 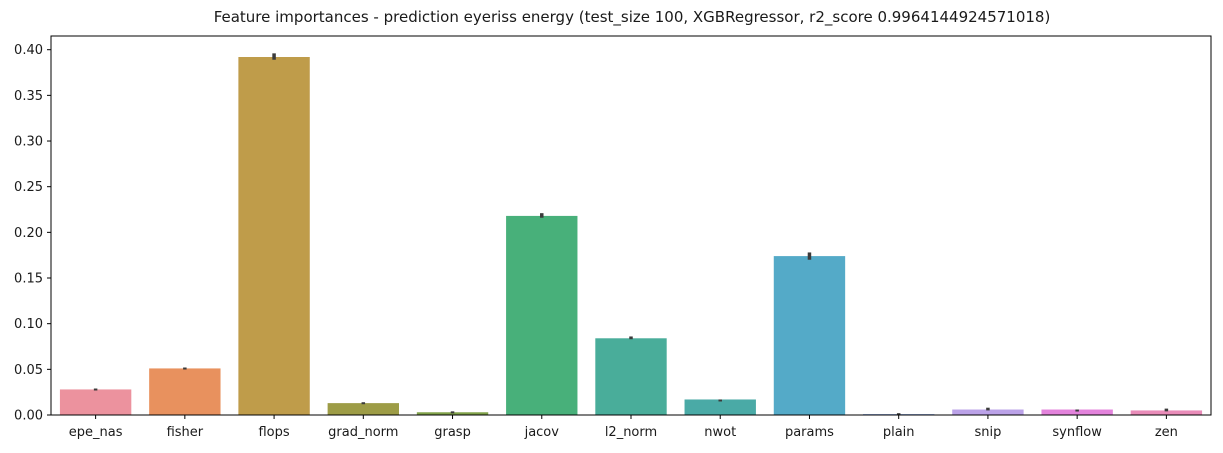 What do you see at coordinates (273, 432) in the screenshot?
I see `x-tick-label: flops` at bounding box center [273, 432].